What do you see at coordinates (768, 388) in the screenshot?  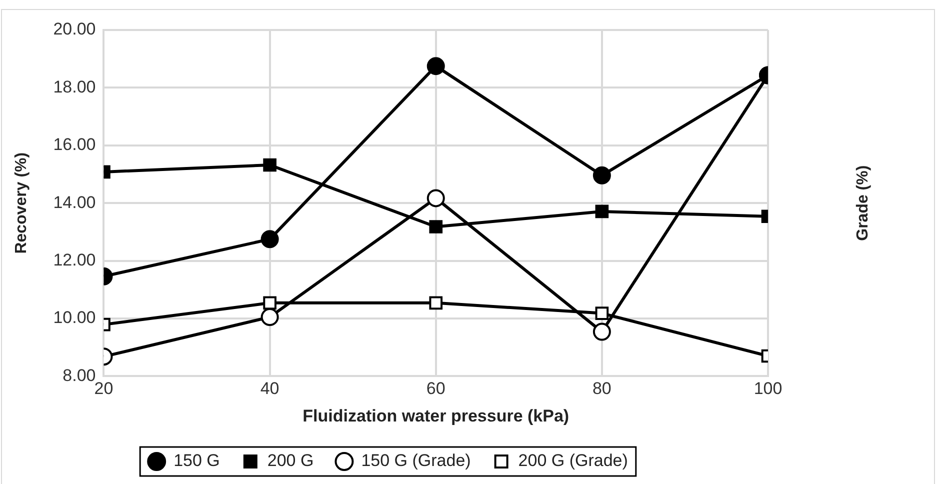 I see `x-tick-label: 100` at bounding box center [768, 388].